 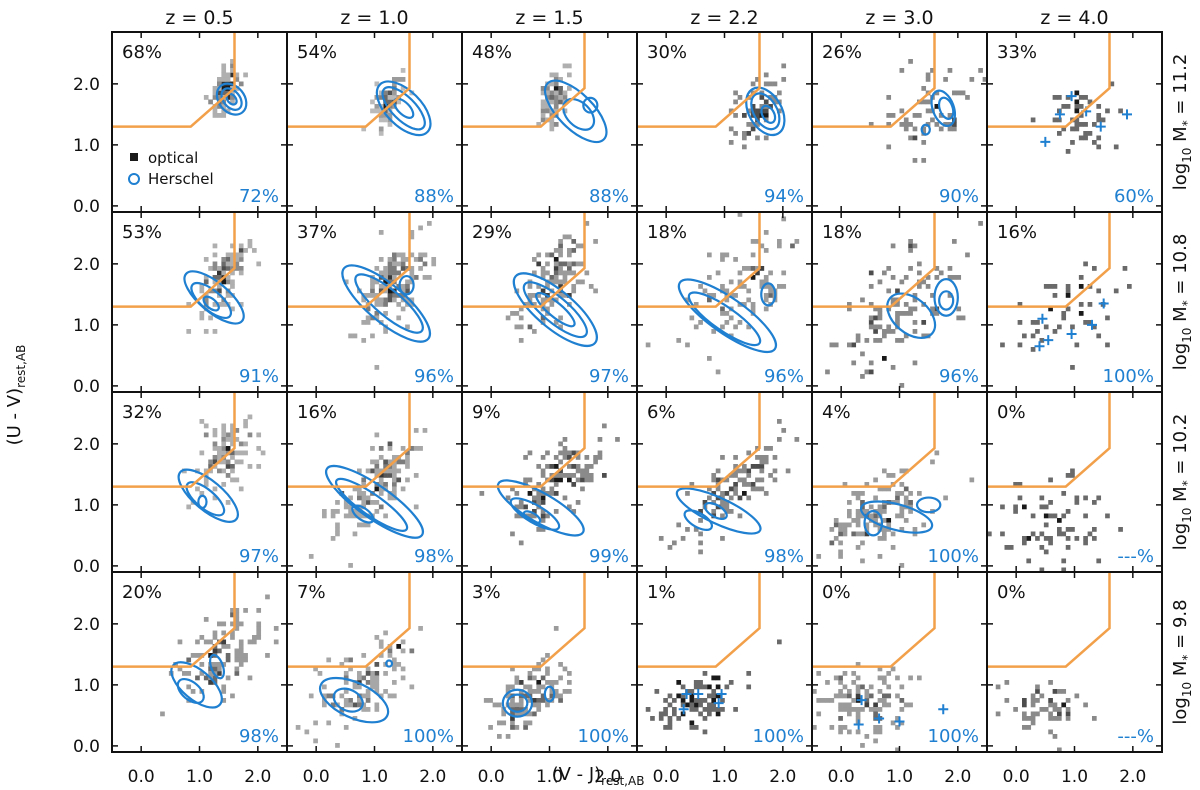 I want to click on herschel-point, so click(x=1071, y=96).